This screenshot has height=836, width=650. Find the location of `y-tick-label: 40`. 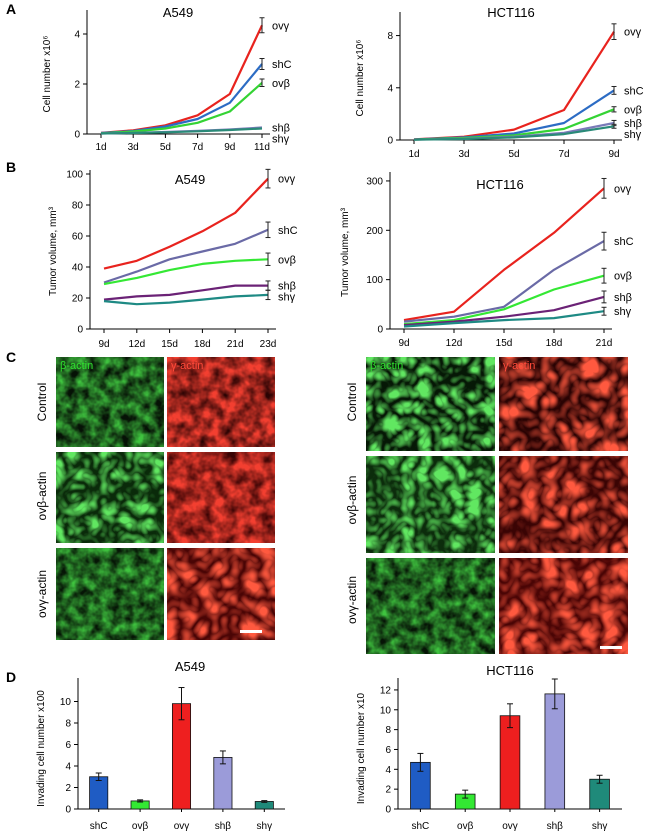

y-tick-label: 40 is located at coordinates (78, 268).